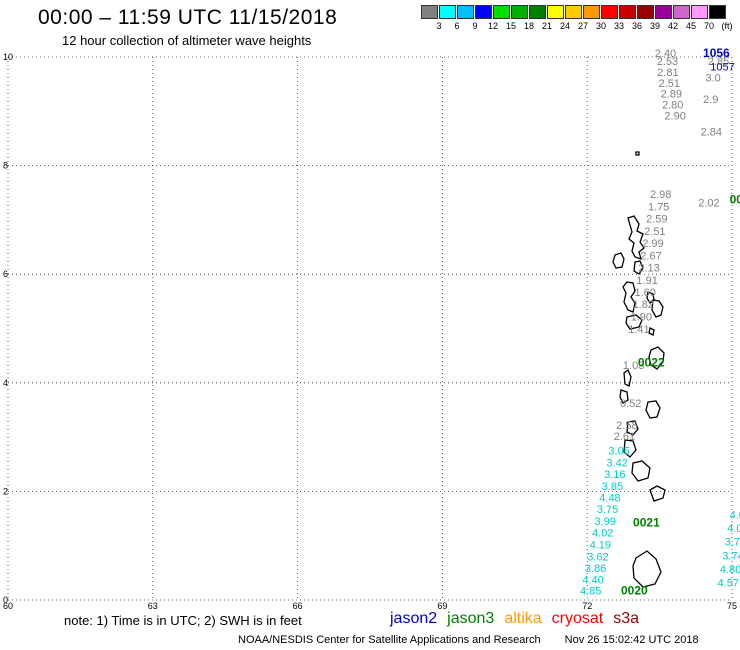 This screenshot has width=740, height=650. What do you see at coordinates (5, 491) in the screenshot?
I see `y-tick-label: 2` at bounding box center [5, 491].